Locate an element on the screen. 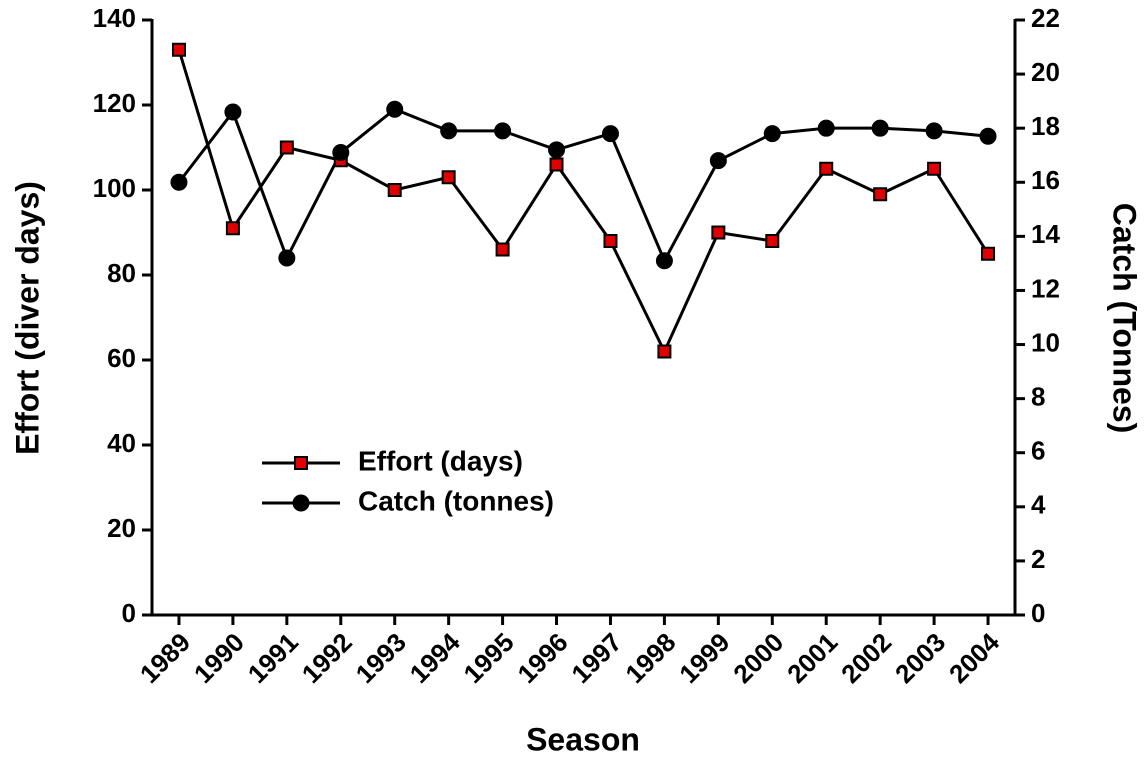 This screenshot has width=1147, height=760. y-tick-label: 60 is located at coordinates (121, 358).